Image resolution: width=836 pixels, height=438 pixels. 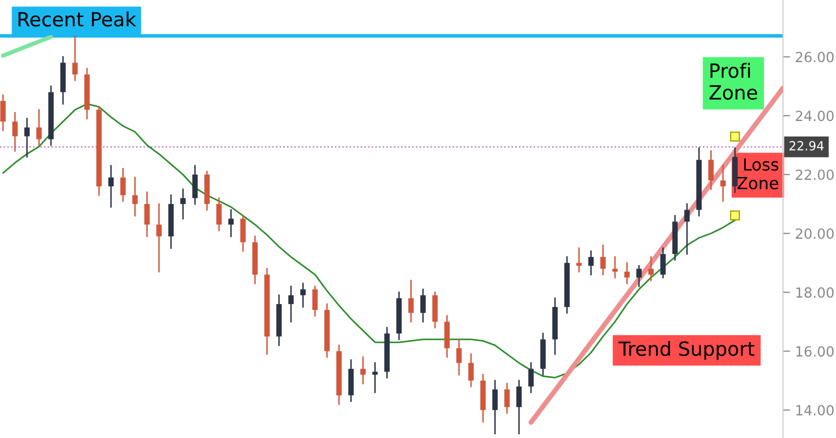 I want to click on y-tick-label: 16.00, so click(x=815, y=351).